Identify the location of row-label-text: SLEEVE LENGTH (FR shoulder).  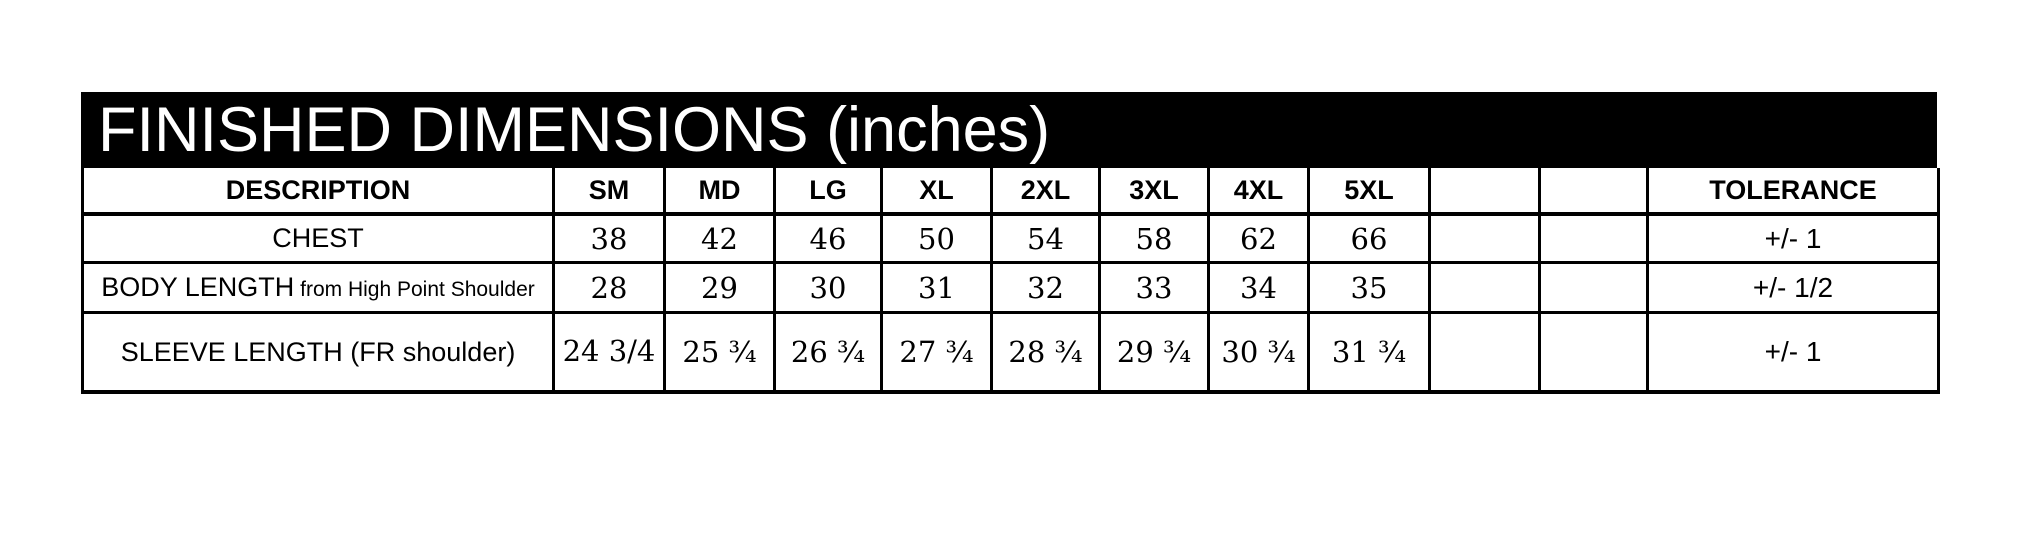
(318, 351).